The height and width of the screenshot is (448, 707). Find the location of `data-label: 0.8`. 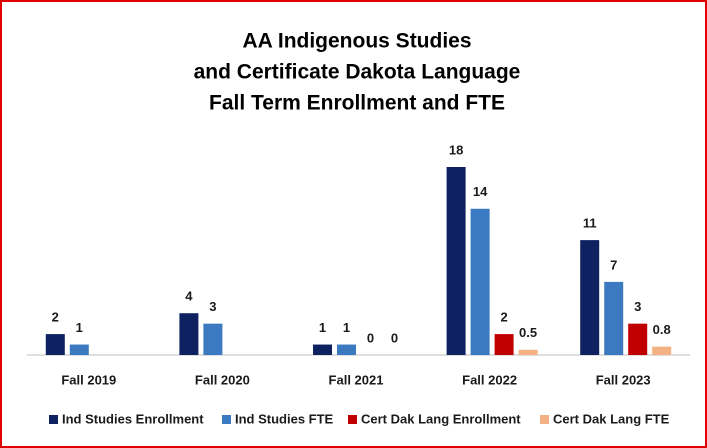

data-label: 0.8 is located at coordinates (662, 329).